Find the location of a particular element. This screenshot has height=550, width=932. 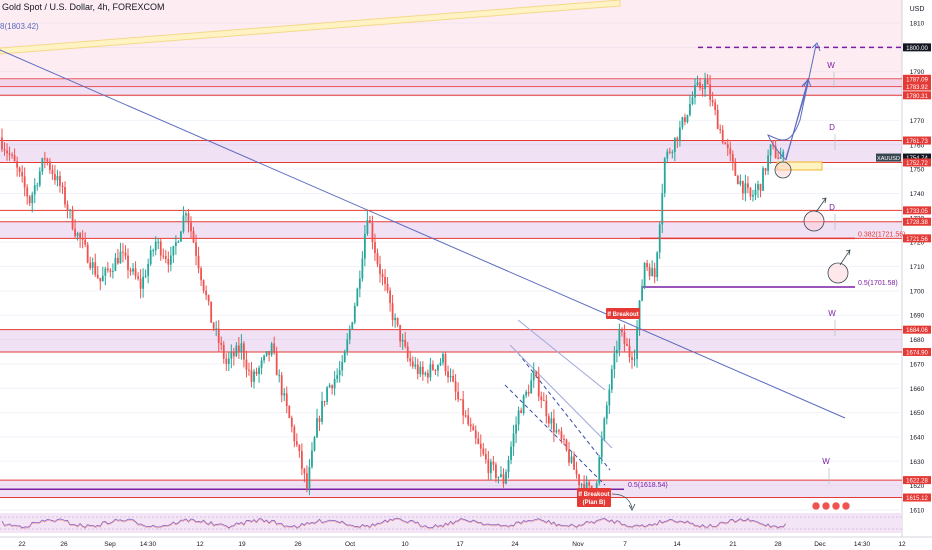

time-tick-label: 7 is located at coordinates (625, 544).